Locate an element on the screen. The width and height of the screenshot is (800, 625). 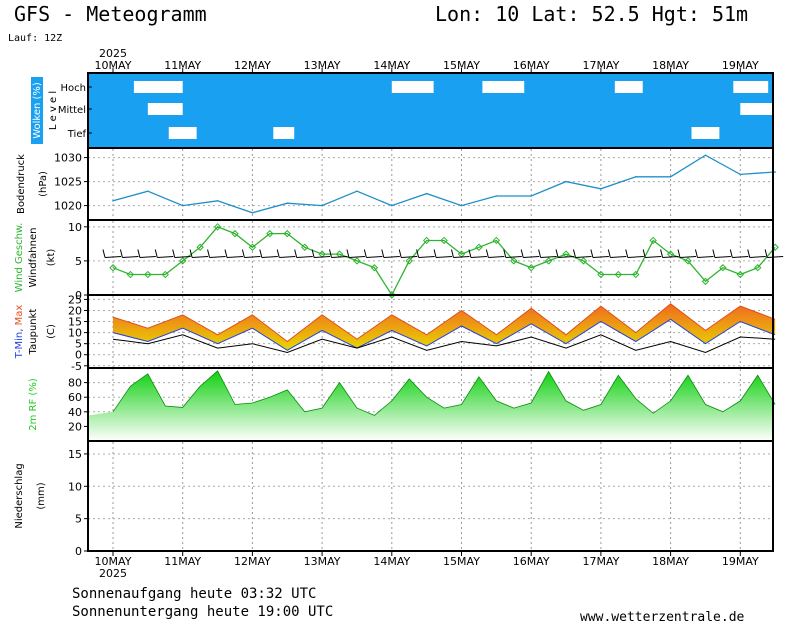
y-tick-label: 5 is located at coordinates (78, 519).